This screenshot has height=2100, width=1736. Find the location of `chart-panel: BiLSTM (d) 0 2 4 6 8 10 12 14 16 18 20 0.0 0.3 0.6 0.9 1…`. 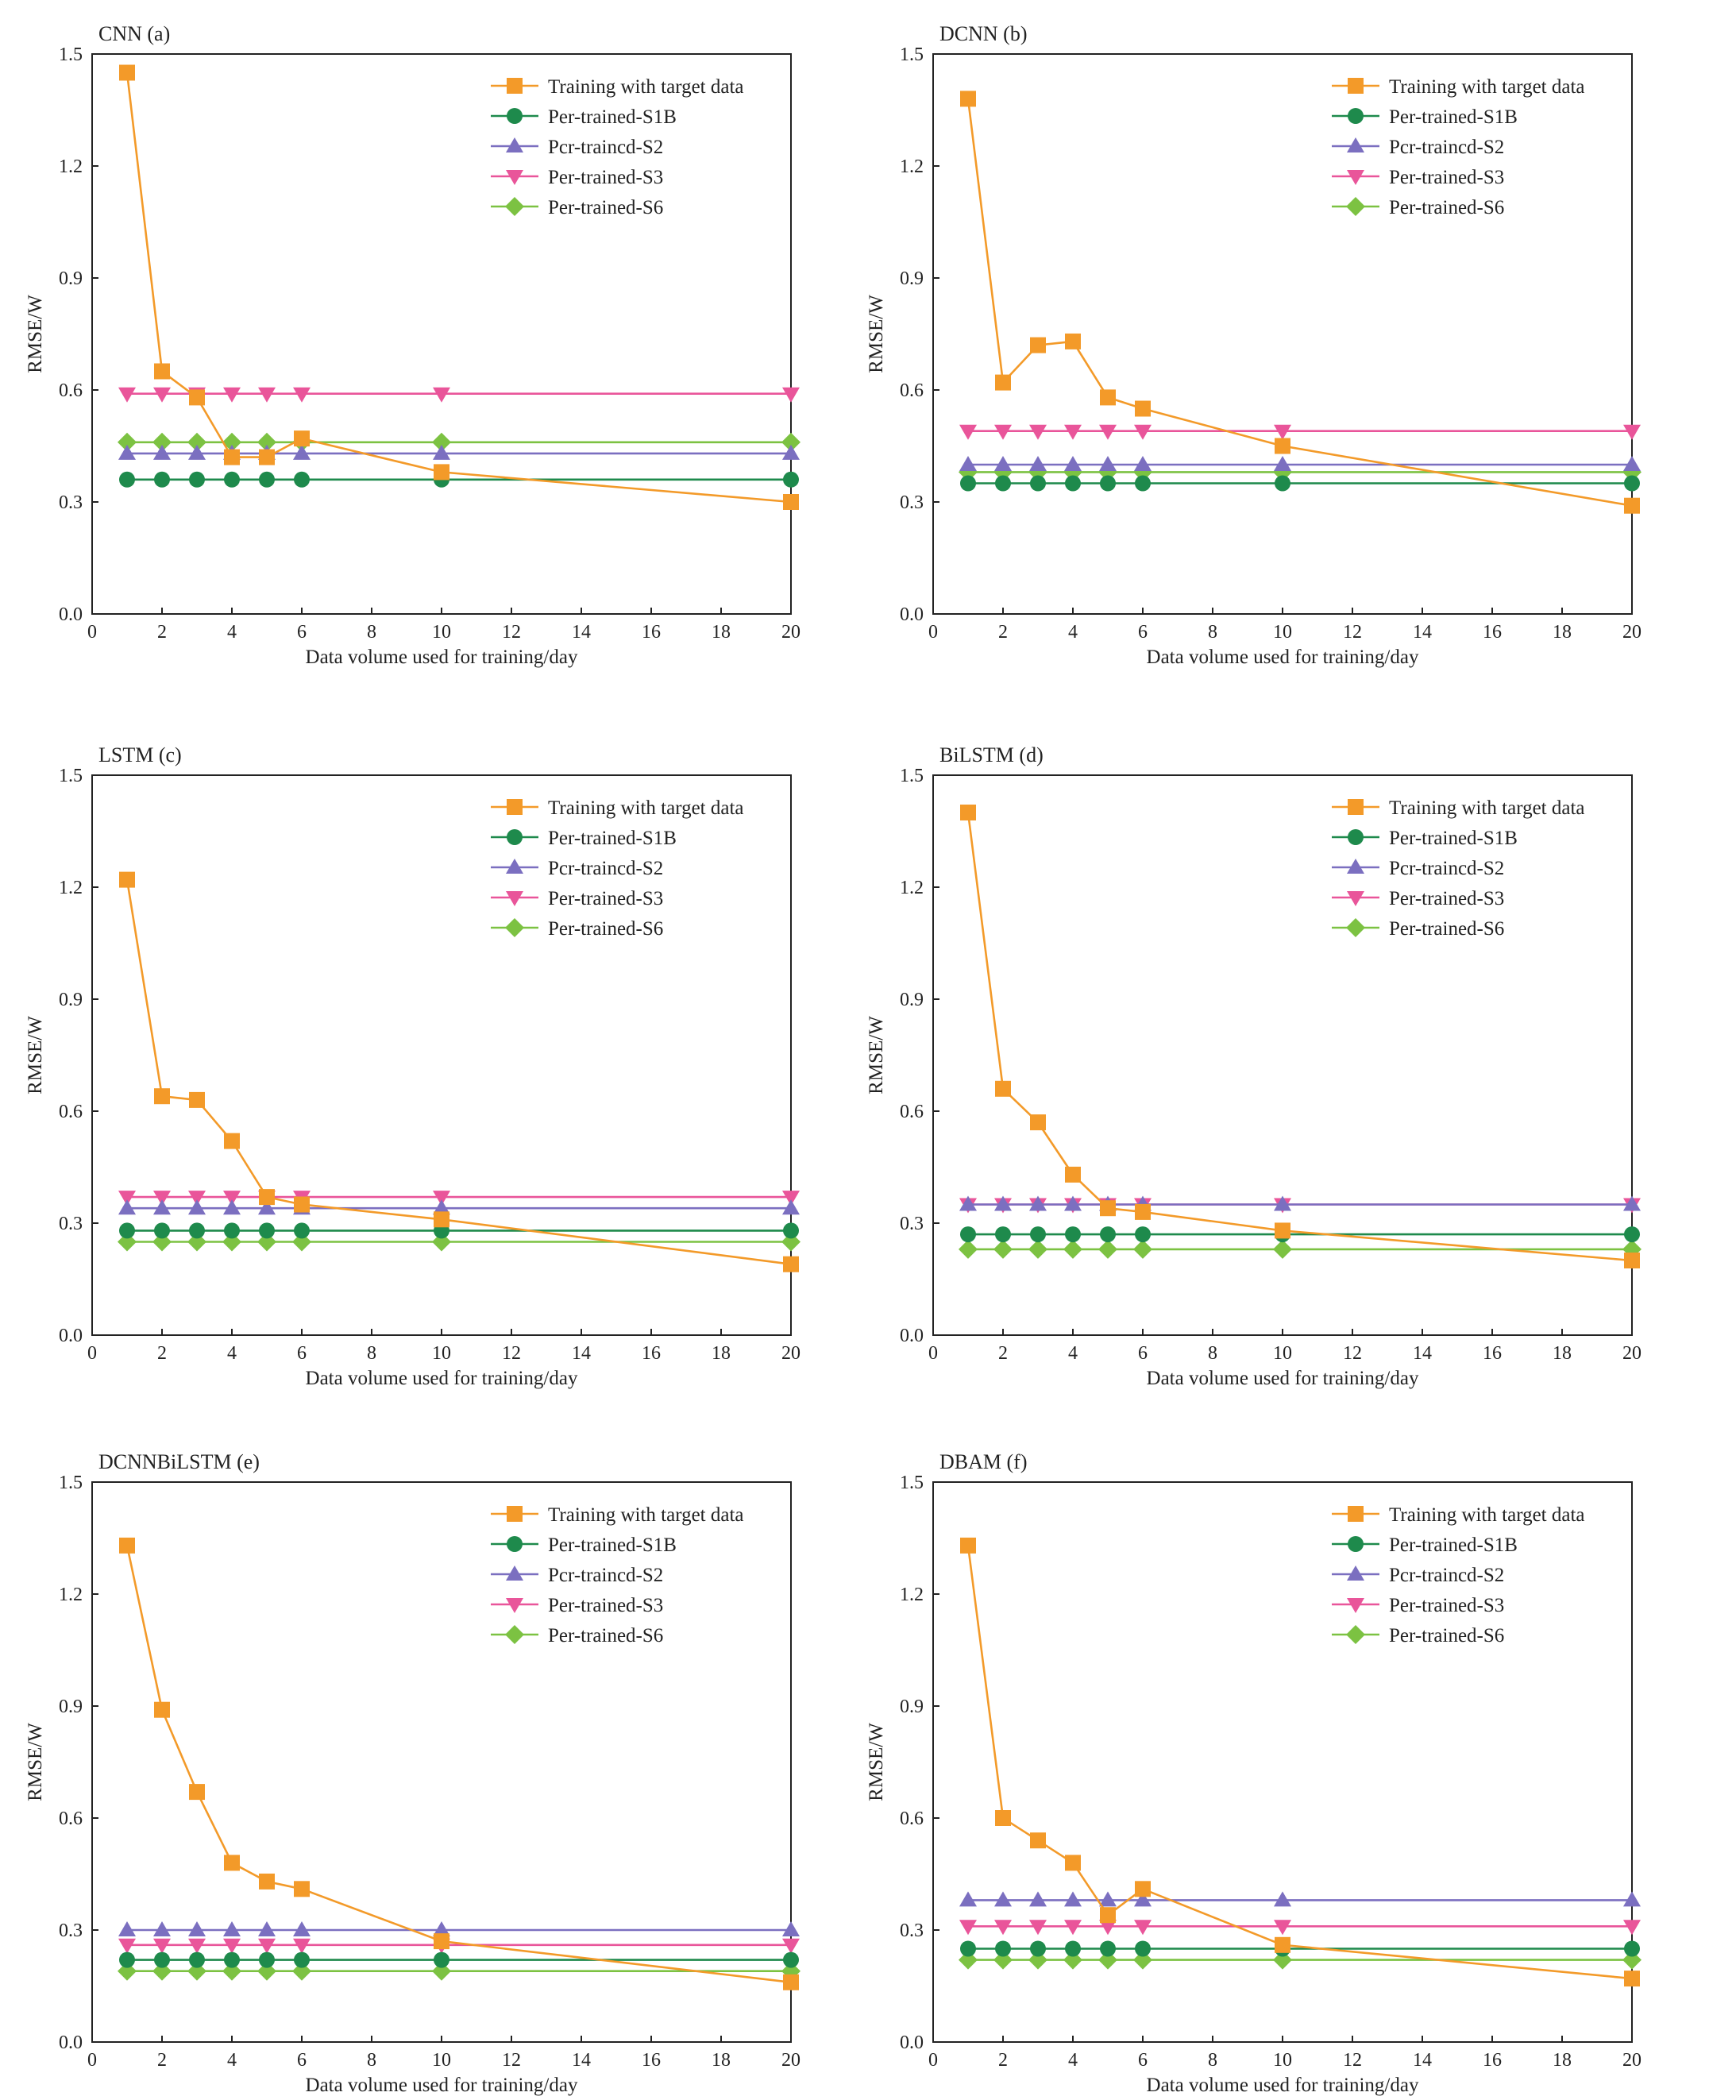

chart-panel: BiLSTM (d) 0 2 4 6 8 10 12 14 16 18 20 0.0 0.3 0.6 0.9 1… is located at coordinates (1253, 1066).